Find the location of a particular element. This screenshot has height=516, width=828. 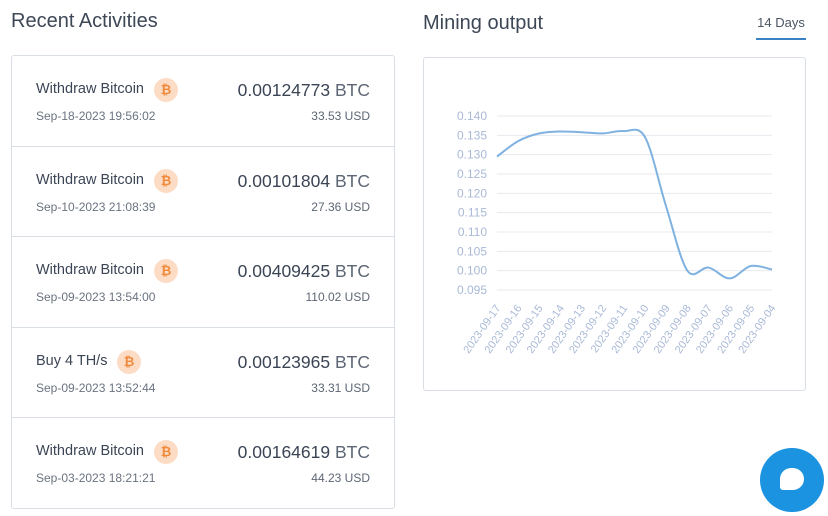

activity-amount: 0.00409425 BTC is located at coordinates (304, 271).